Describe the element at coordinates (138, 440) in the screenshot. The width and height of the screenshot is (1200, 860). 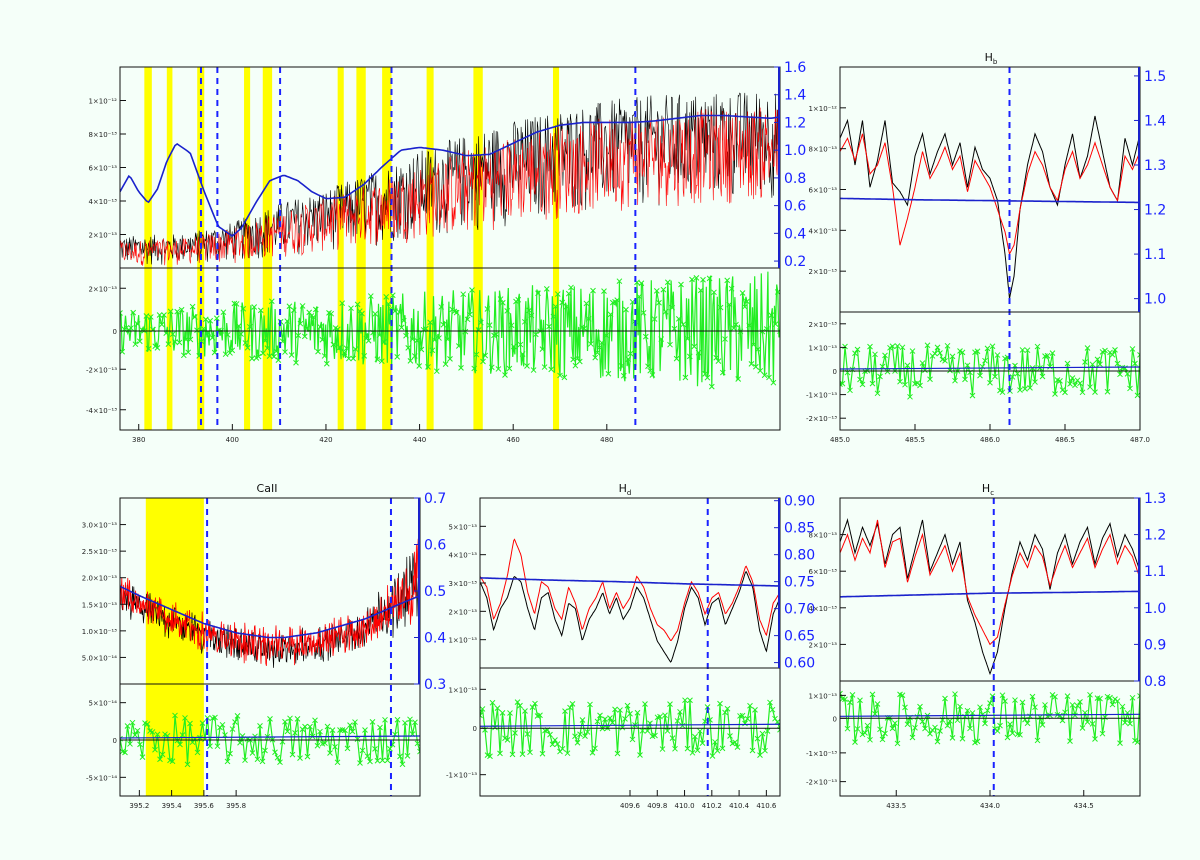
I see `x-tick-label: 380` at that location.